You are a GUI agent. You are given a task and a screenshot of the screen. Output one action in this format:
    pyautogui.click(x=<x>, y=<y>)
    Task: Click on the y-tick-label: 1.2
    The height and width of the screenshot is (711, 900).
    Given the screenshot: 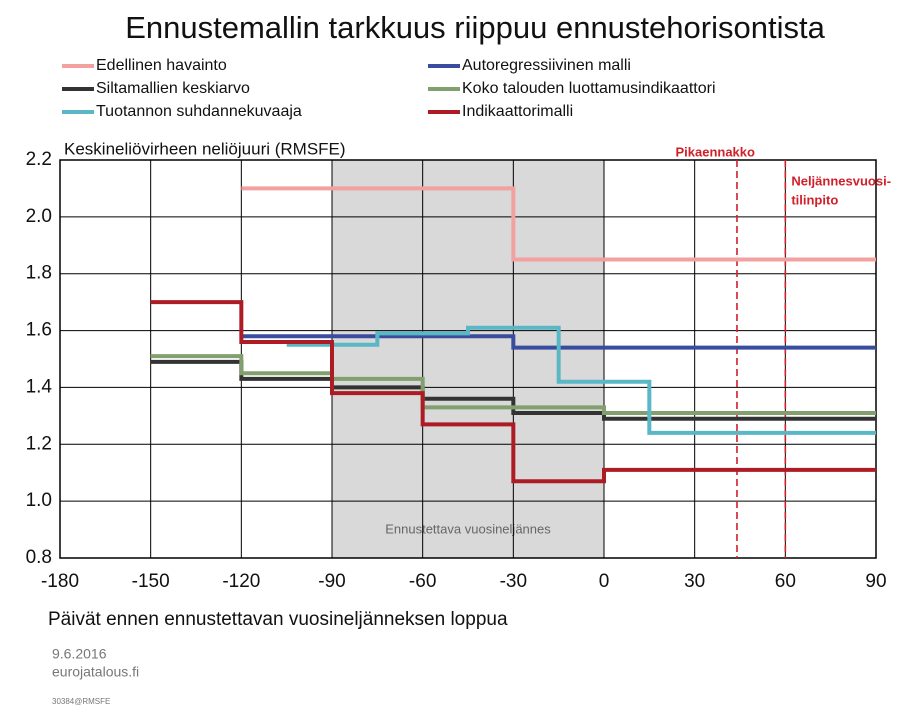 What is the action you would take?
    pyautogui.click(x=39, y=443)
    